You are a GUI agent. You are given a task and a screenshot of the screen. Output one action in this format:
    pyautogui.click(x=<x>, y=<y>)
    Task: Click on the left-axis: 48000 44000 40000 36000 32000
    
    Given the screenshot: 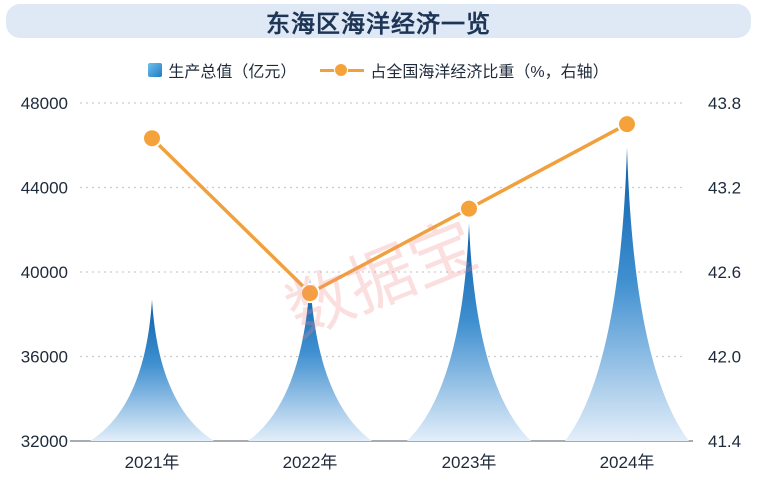 What is the action you would take?
    pyautogui.click(x=44, y=272)
    